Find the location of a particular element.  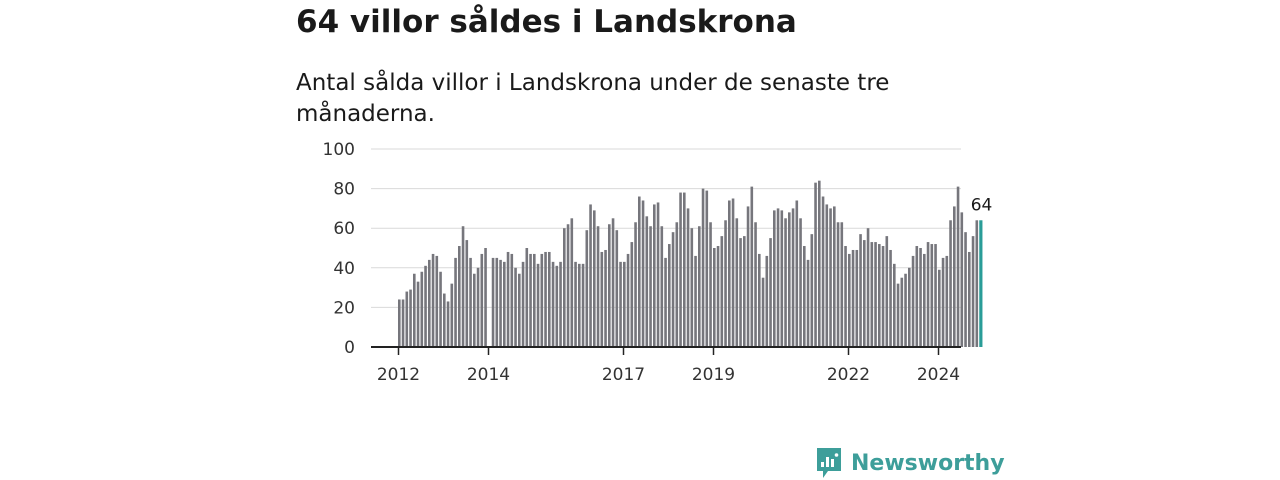

chart-title: 64 villor såldes i Landskrona is located at coordinates (546, 22).